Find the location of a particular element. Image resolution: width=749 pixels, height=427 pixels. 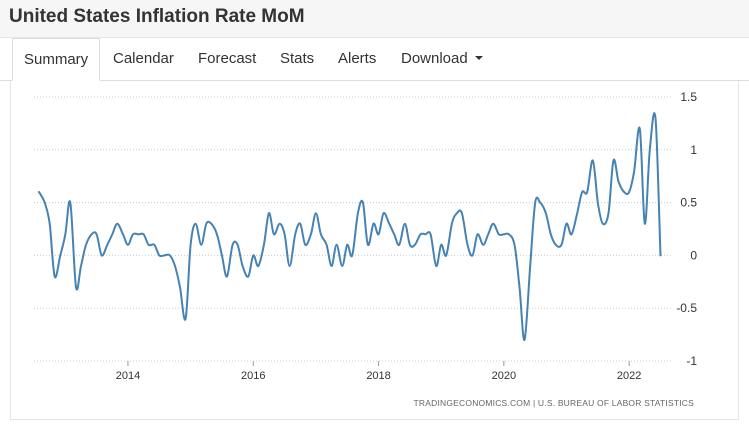

x-tick-label: 2022 is located at coordinates (629, 376).